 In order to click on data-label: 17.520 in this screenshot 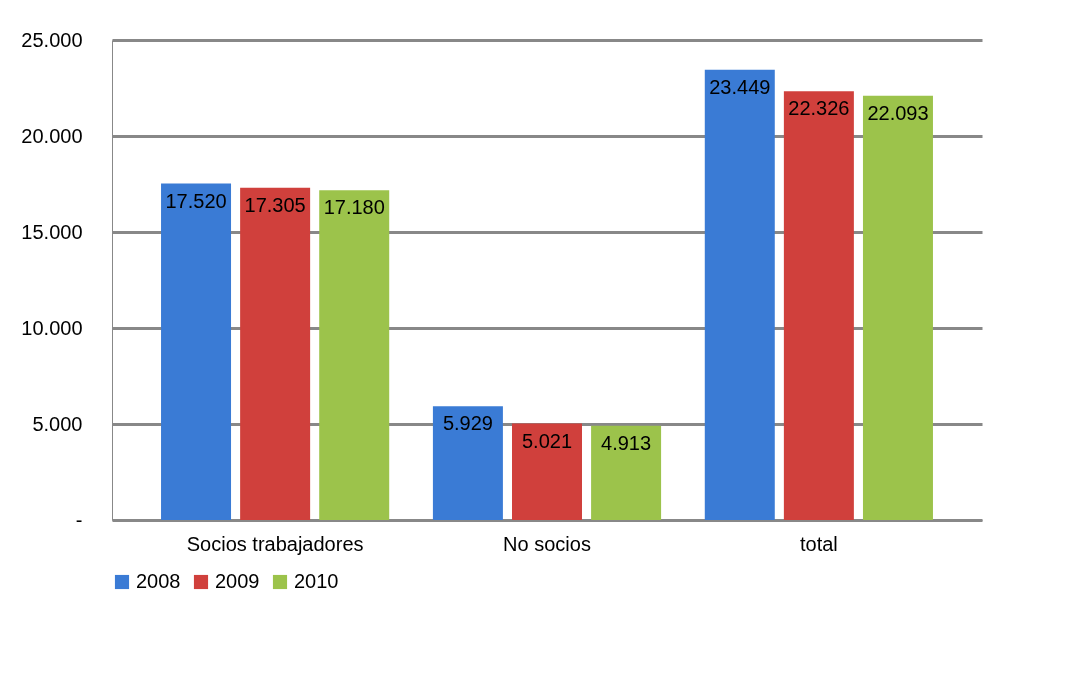, I will do `click(196, 200)`.